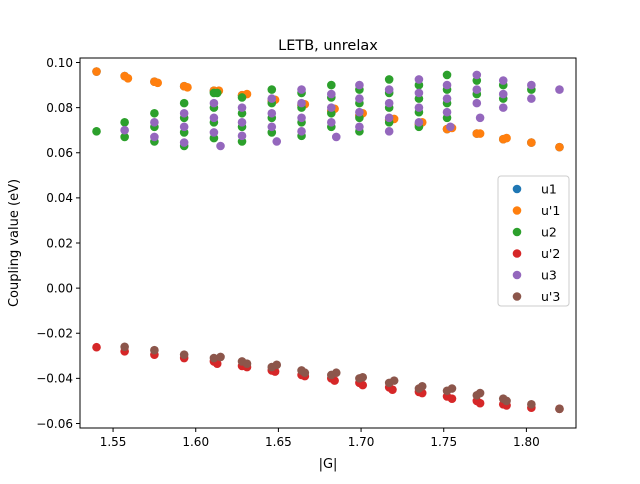 The image size is (640, 484). What do you see at coordinates (54, 379) in the screenshot?
I see `y-tick-label: −0.04` at bounding box center [54, 379].